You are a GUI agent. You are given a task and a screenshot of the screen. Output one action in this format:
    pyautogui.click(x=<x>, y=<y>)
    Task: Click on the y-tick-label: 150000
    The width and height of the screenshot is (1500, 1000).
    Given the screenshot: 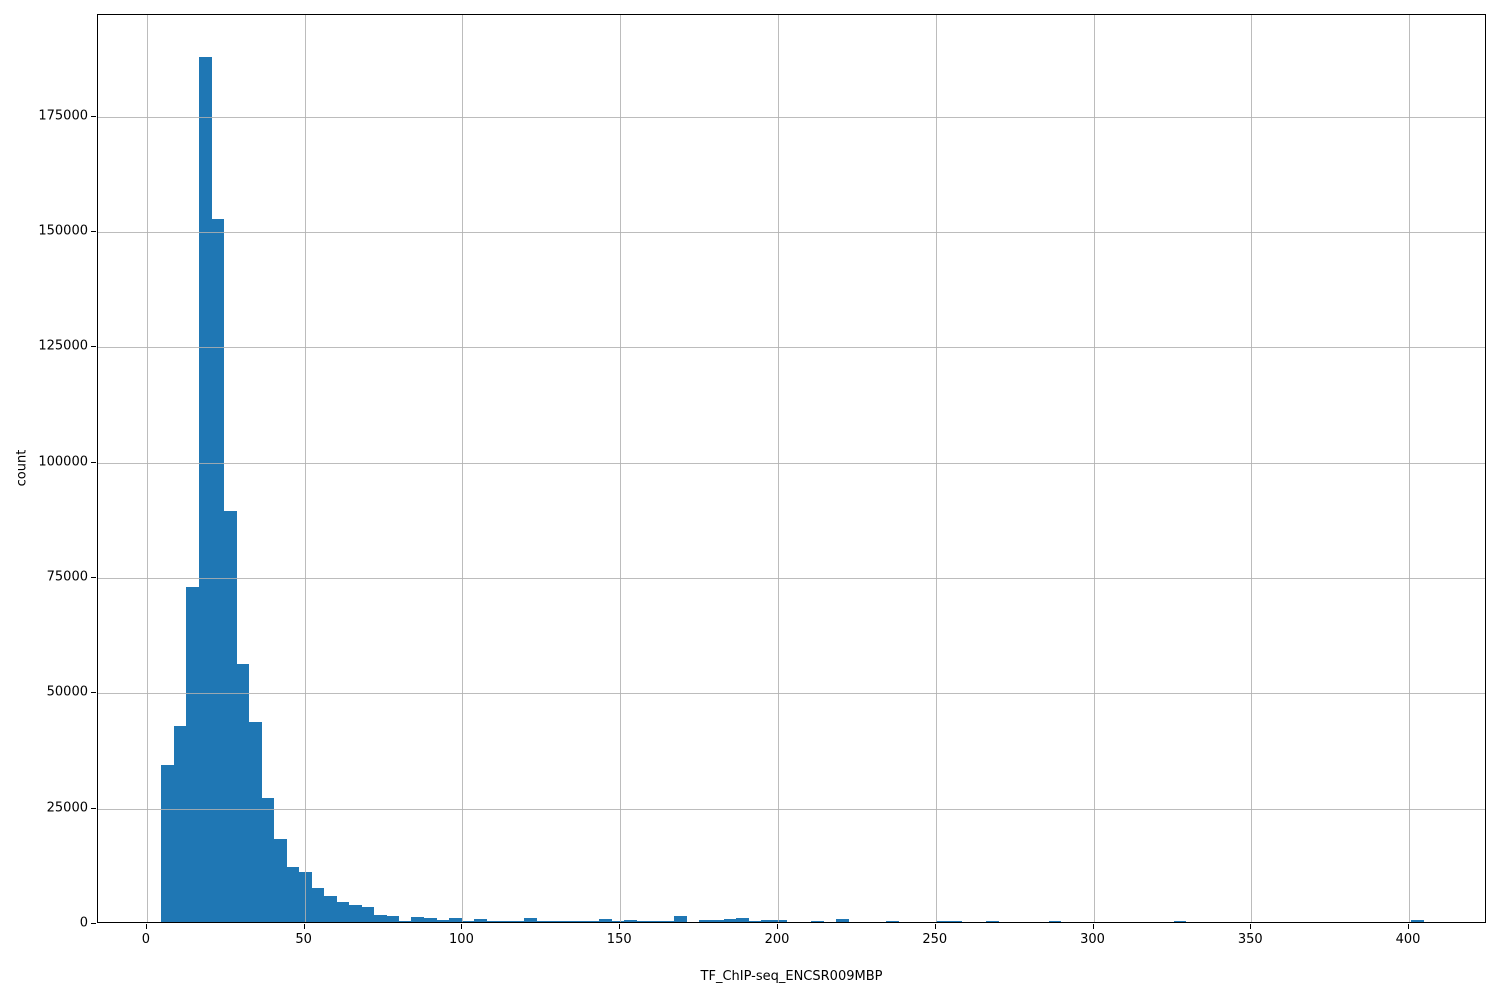 What is the action you would take?
    pyautogui.click(x=63, y=231)
    